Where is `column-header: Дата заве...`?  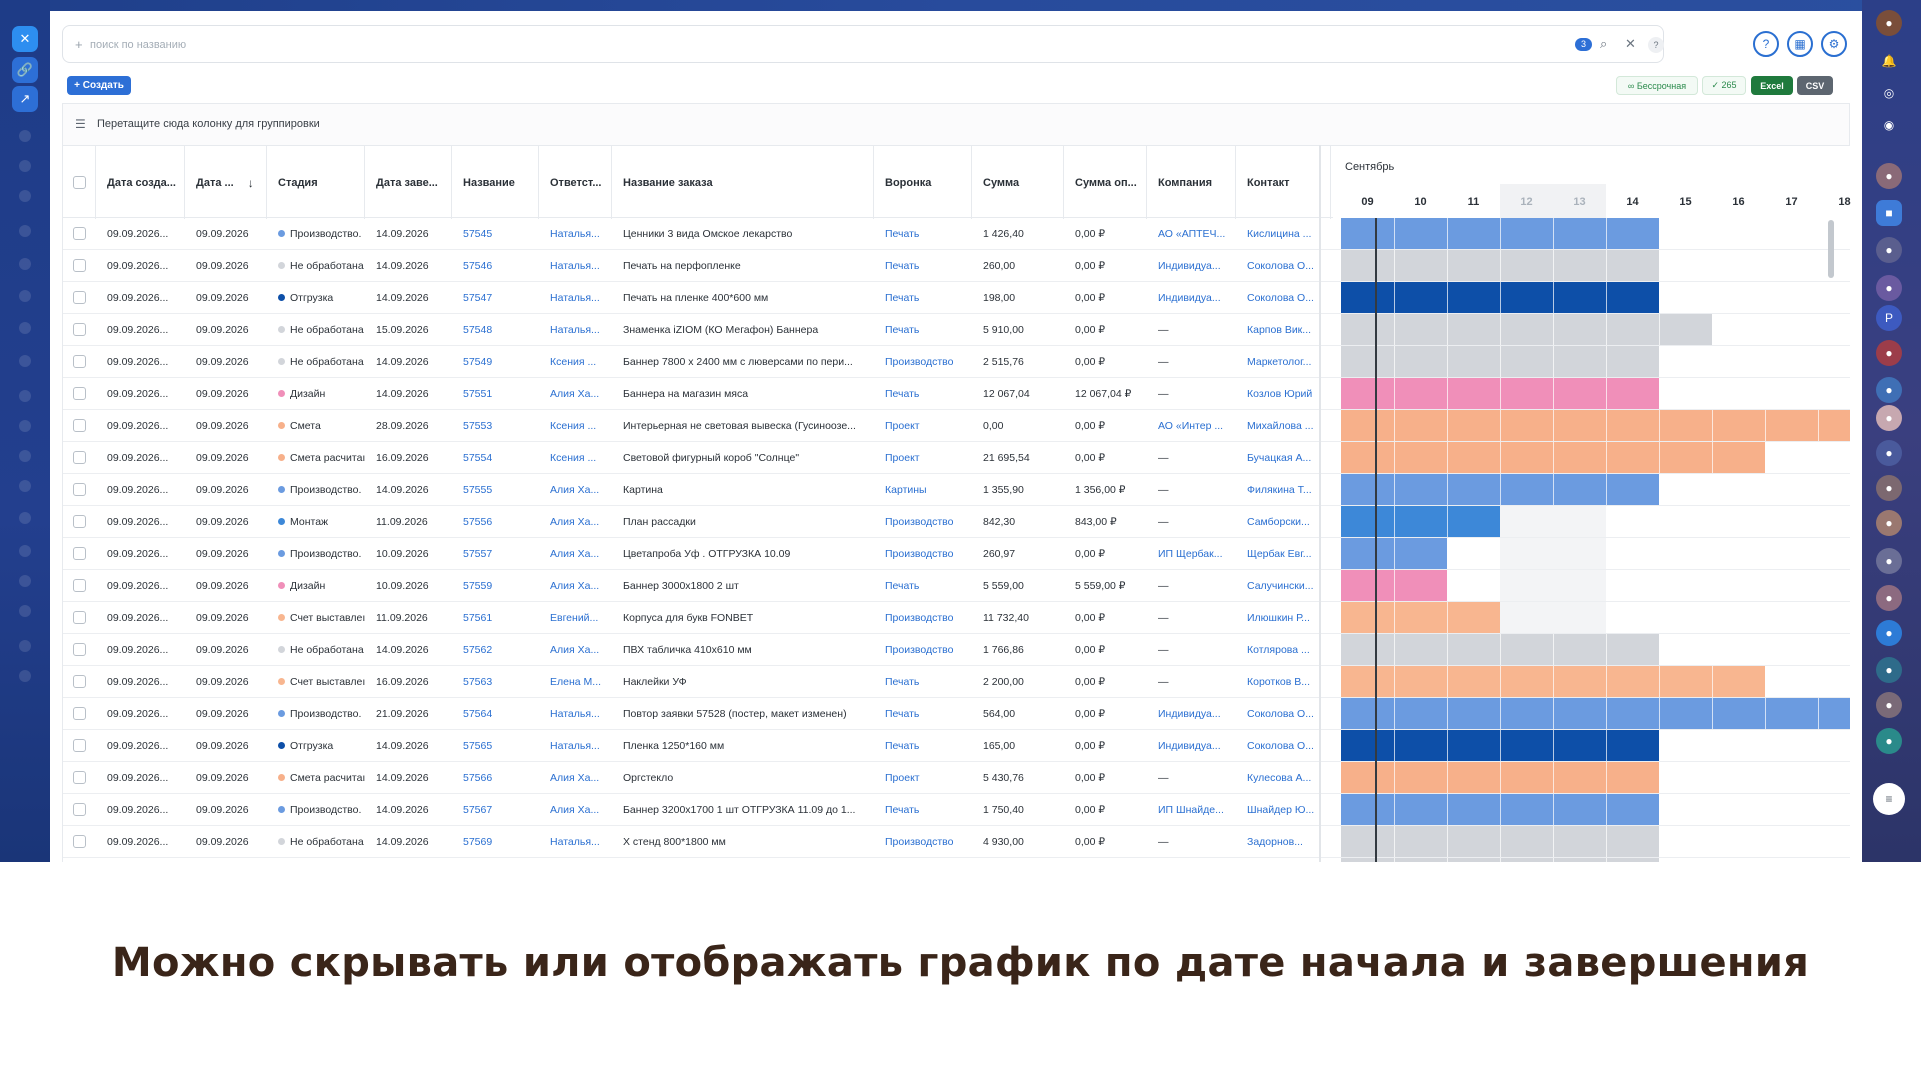
column-header: Дата заве... is located at coordinates (408, 182).